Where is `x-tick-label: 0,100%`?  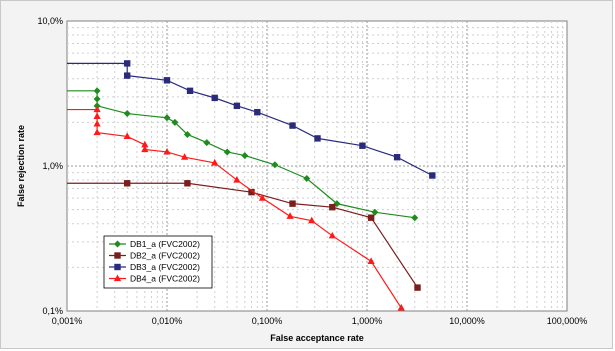 x-tick-label: 0,100% is located at coordinates (267, 321).